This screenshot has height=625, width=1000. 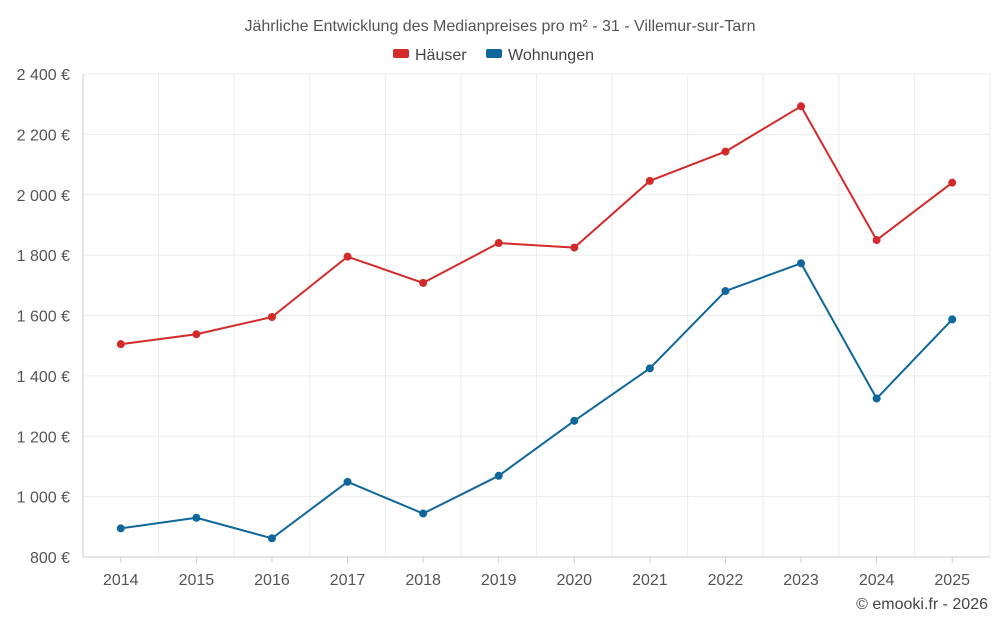 I want to click on y-tick-label: 1 600 €, so click(x=43, y=317).